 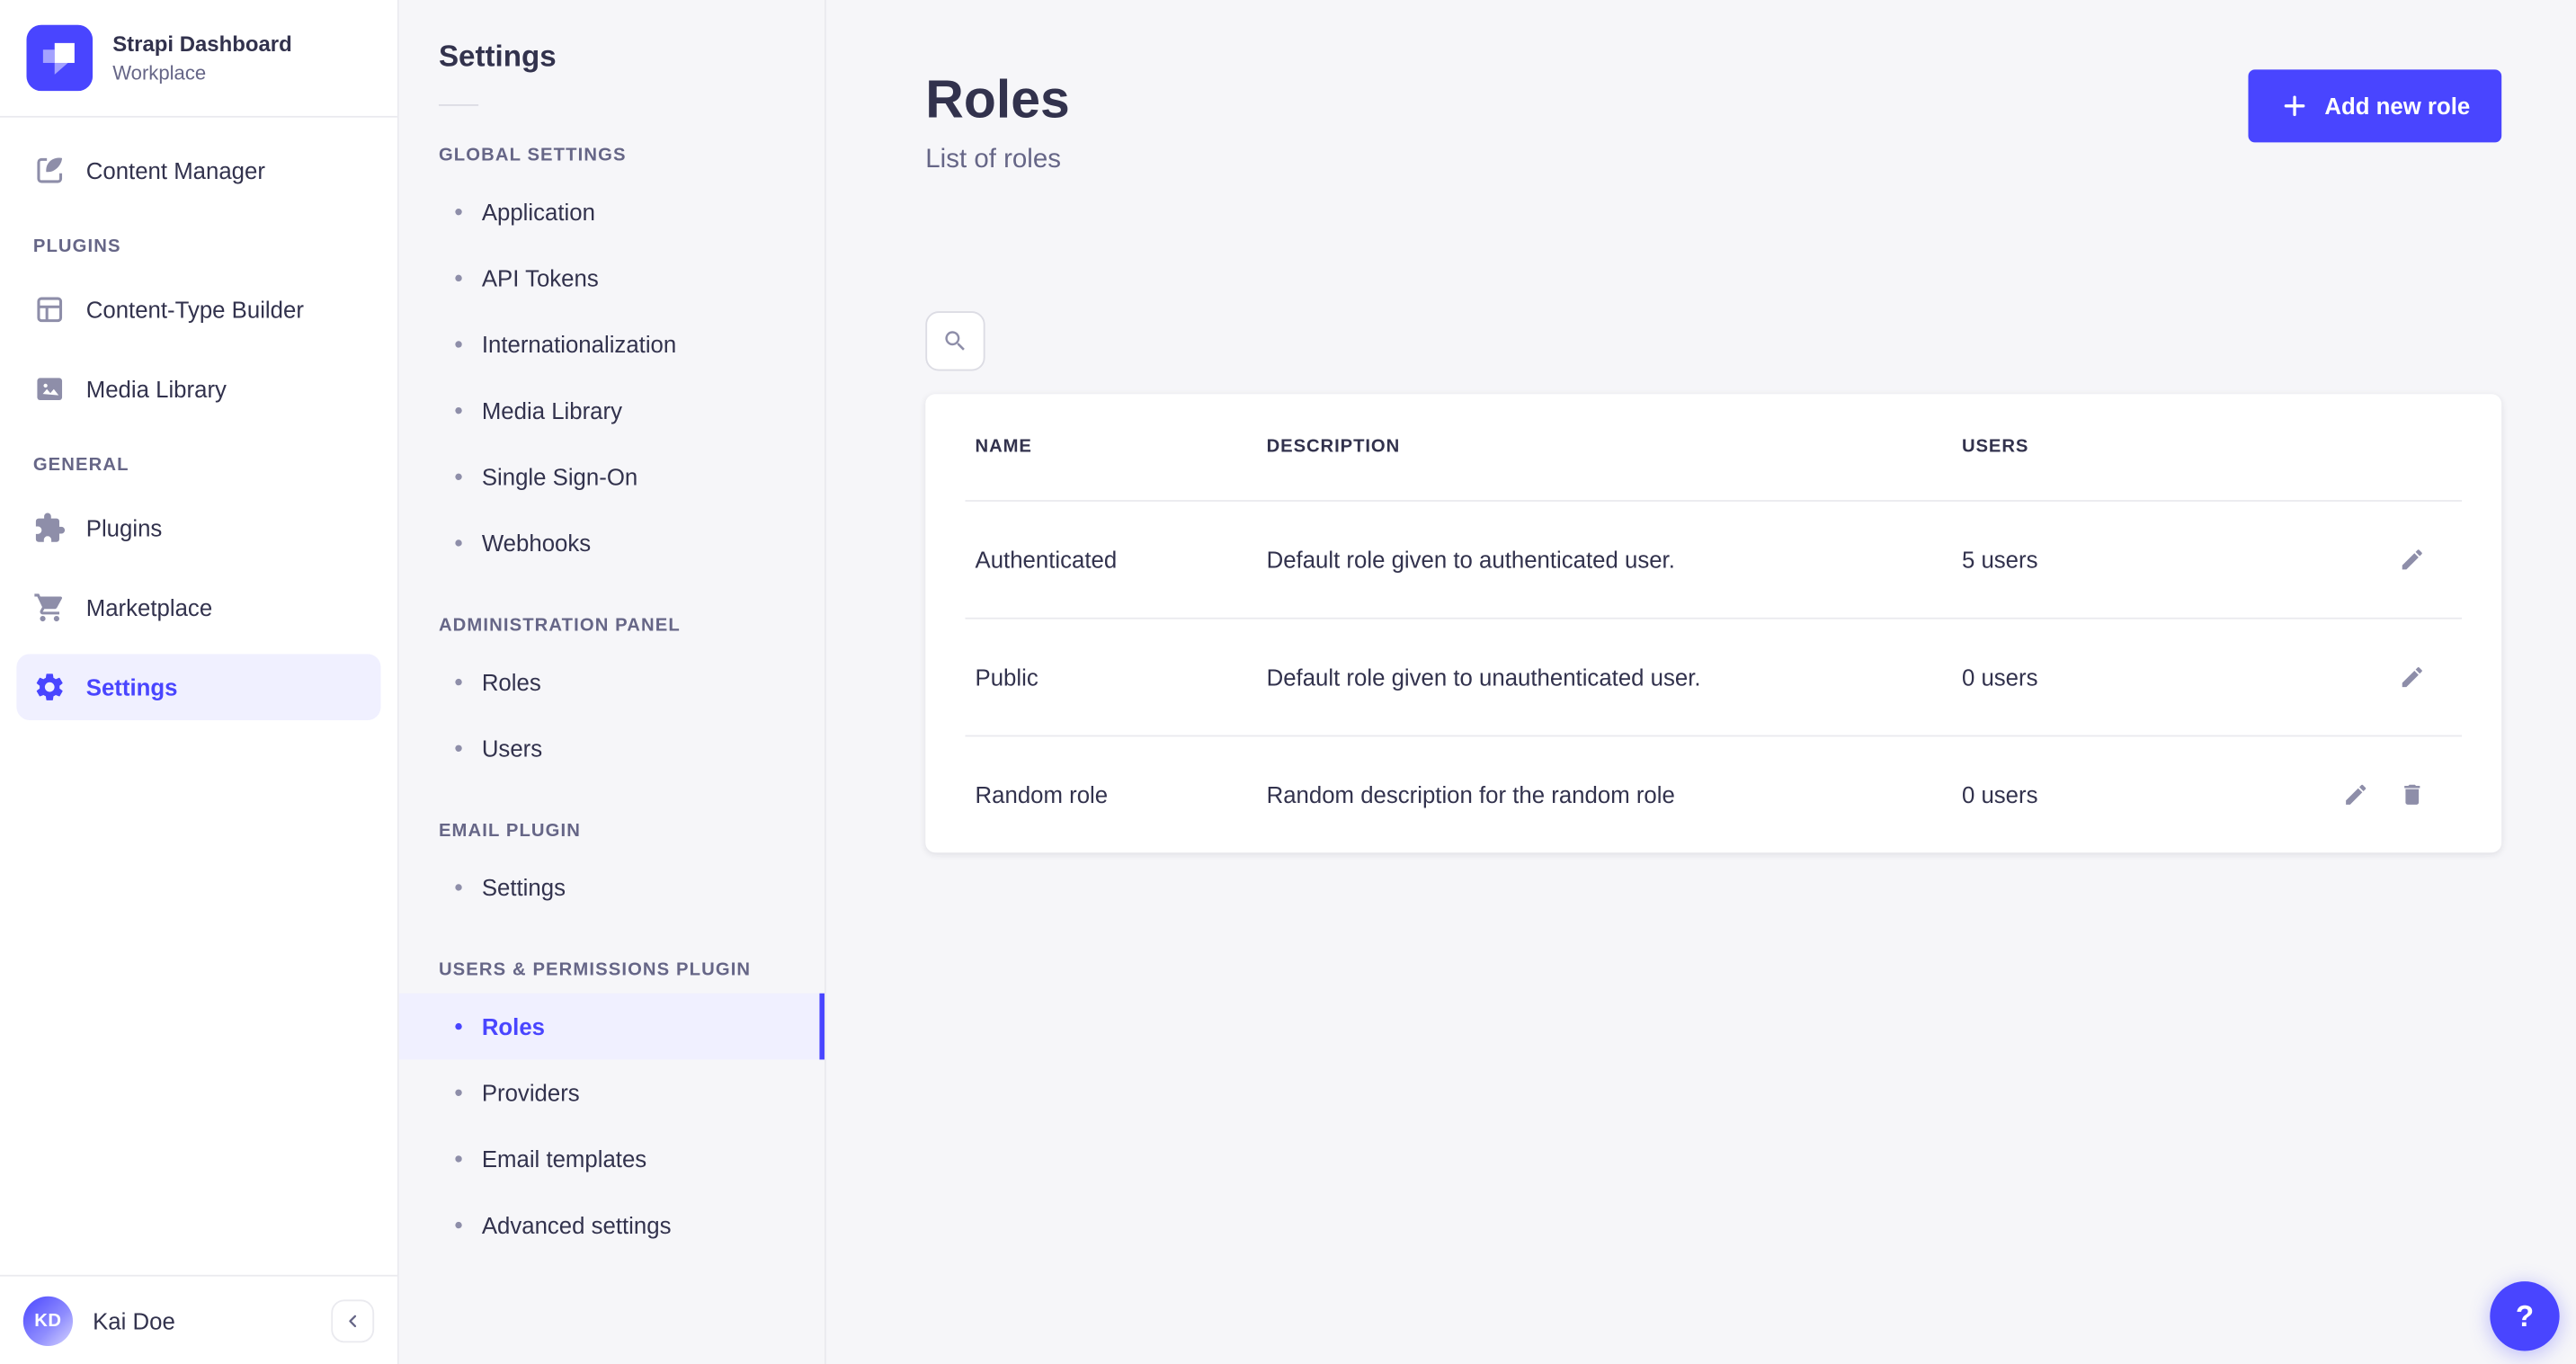 What do you see at coordinates (510, 831) in the screenshot?
I see `subnav-section-email-plugin: EMAIL PLUGIN` at bounding box center [510, 831].